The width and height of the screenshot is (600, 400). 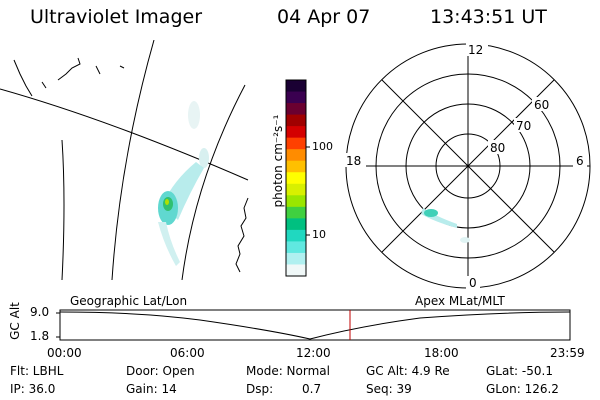 What do you see at coordinates (465, 240) in the screenshot?
I see `polar-aurora-faint` at bounding box center [465, 240].